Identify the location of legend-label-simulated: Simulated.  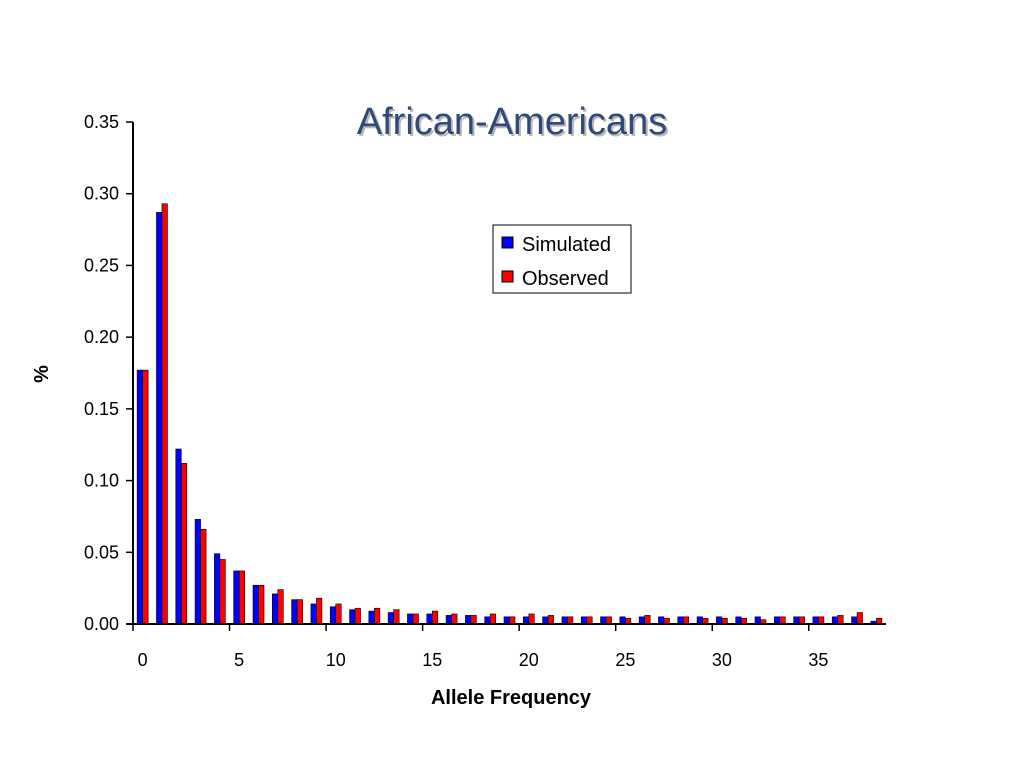
(566, 245).